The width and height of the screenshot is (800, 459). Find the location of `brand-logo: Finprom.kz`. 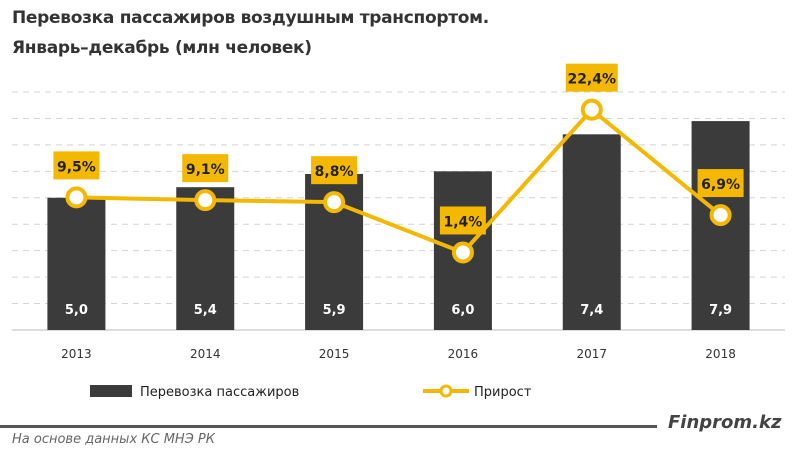

brand-logo: Finprom.kz is located at coordinates (725, 422).